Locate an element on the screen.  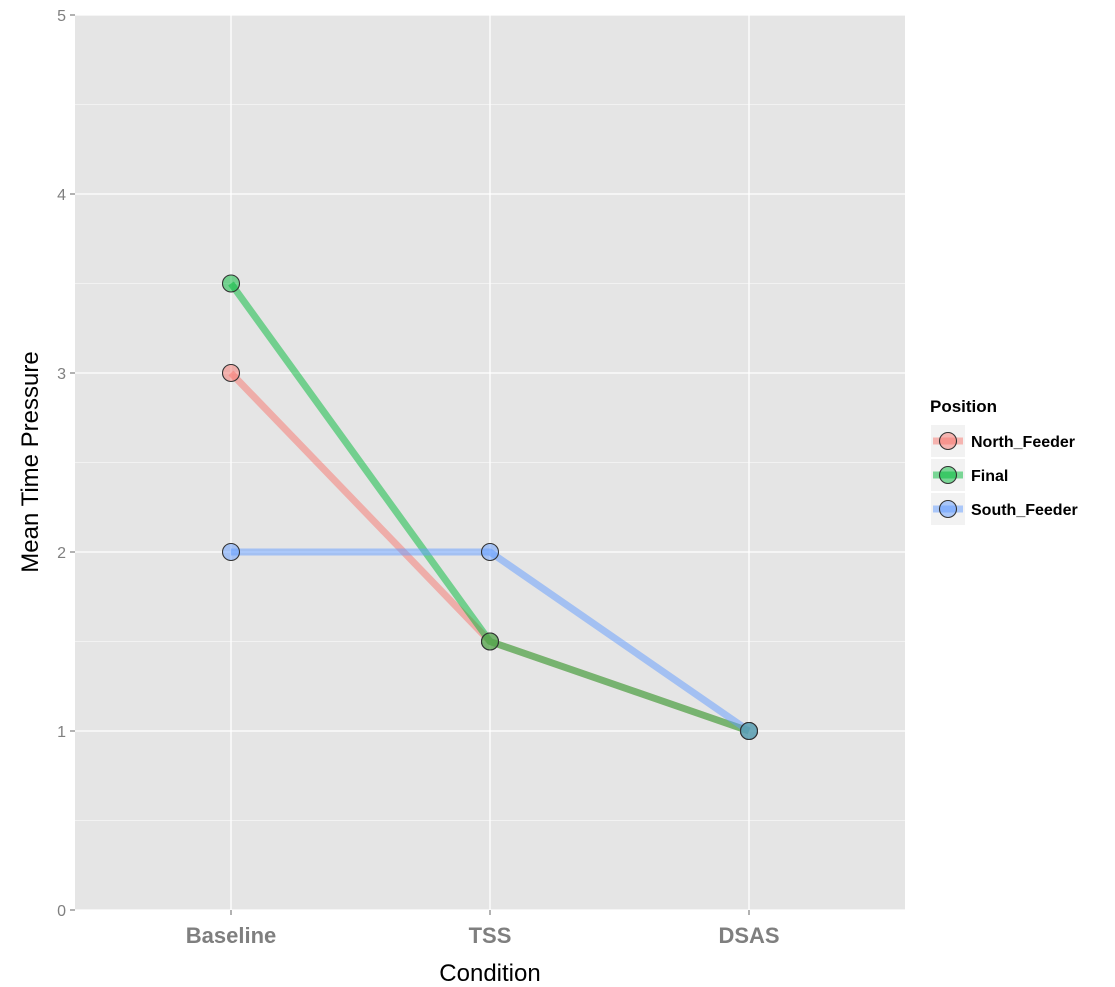
data-point-north-feeder is located at coordinates (231, 373).